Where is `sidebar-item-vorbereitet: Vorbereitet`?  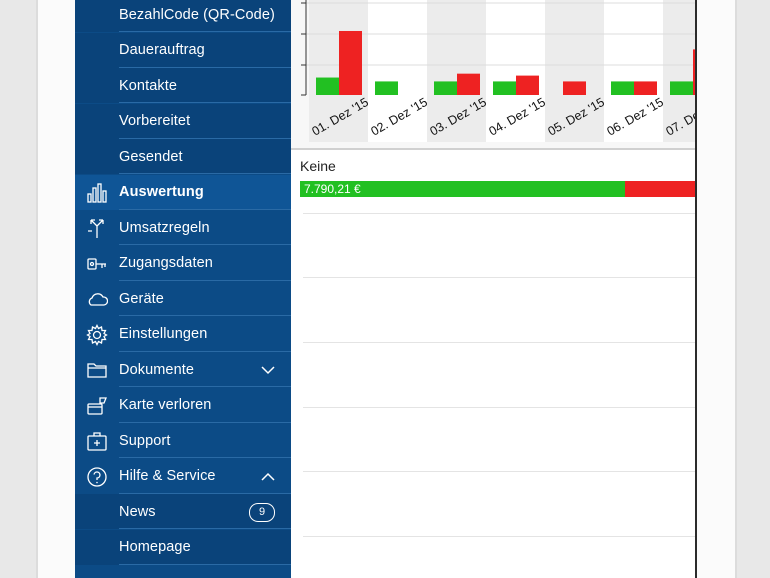 sidebar-item-vorbereitet: Vorbereitet is located at coordinates (183, 121).